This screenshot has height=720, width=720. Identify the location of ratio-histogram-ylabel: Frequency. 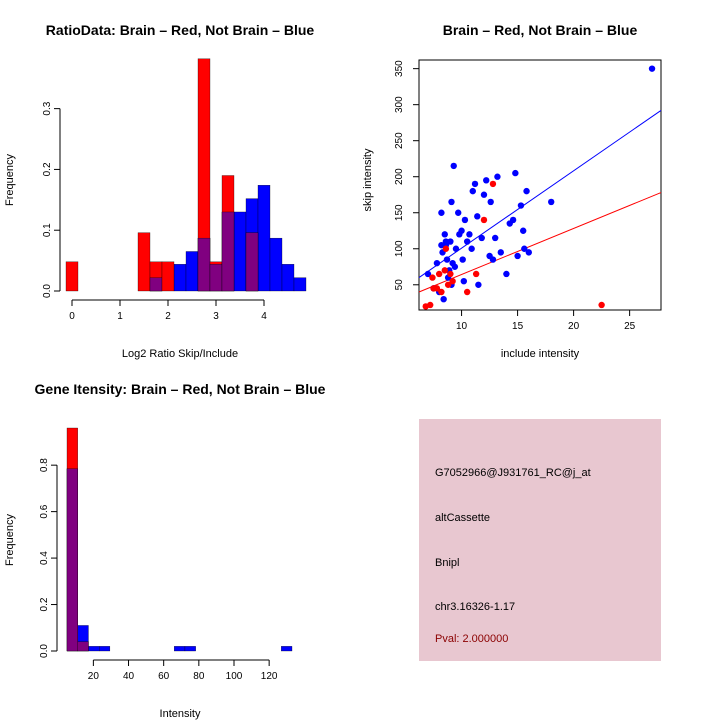
(10, 180).